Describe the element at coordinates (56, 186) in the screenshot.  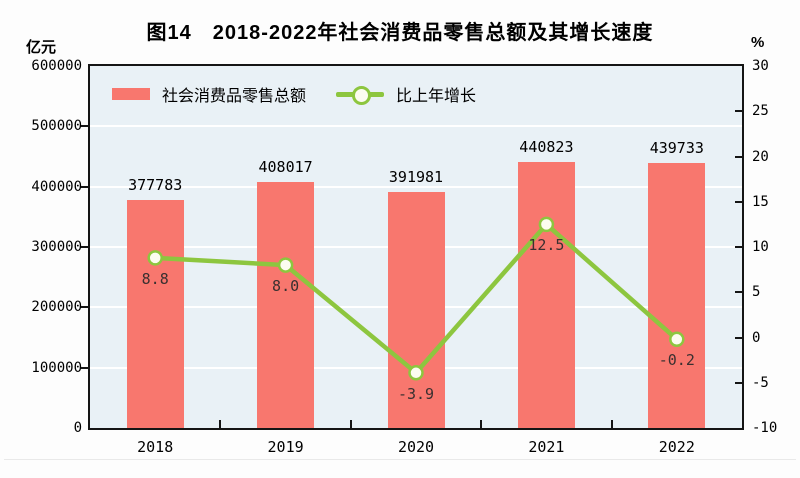
I see `left-axis-tick-label: 400000` at that location.